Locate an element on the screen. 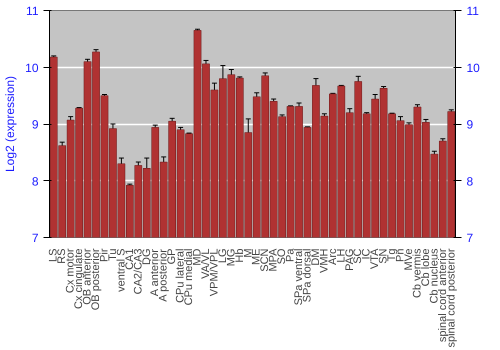 The width and height of the screenshot is (500, 350). y2-tick-label: 8 is located at coordinates (470, 181).